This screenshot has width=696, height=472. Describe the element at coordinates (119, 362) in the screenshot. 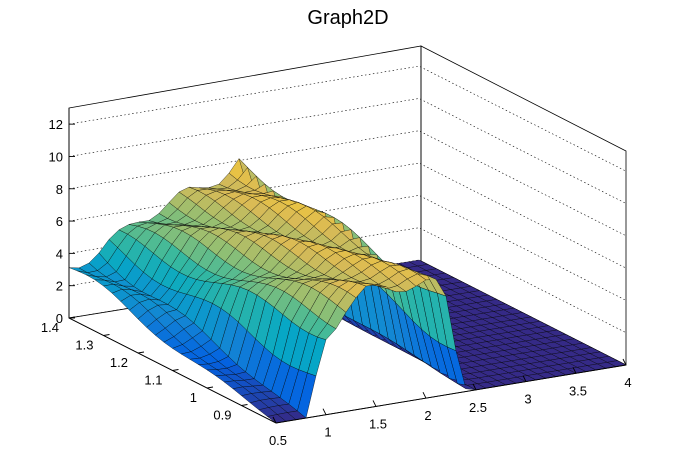

I see `y-tick-label: 1.2` at that location.